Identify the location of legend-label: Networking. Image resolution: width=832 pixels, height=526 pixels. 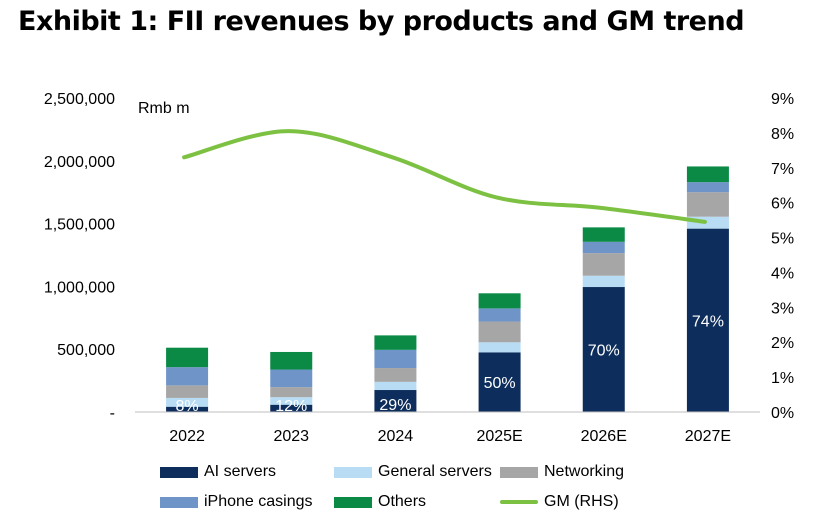
(584, 471).